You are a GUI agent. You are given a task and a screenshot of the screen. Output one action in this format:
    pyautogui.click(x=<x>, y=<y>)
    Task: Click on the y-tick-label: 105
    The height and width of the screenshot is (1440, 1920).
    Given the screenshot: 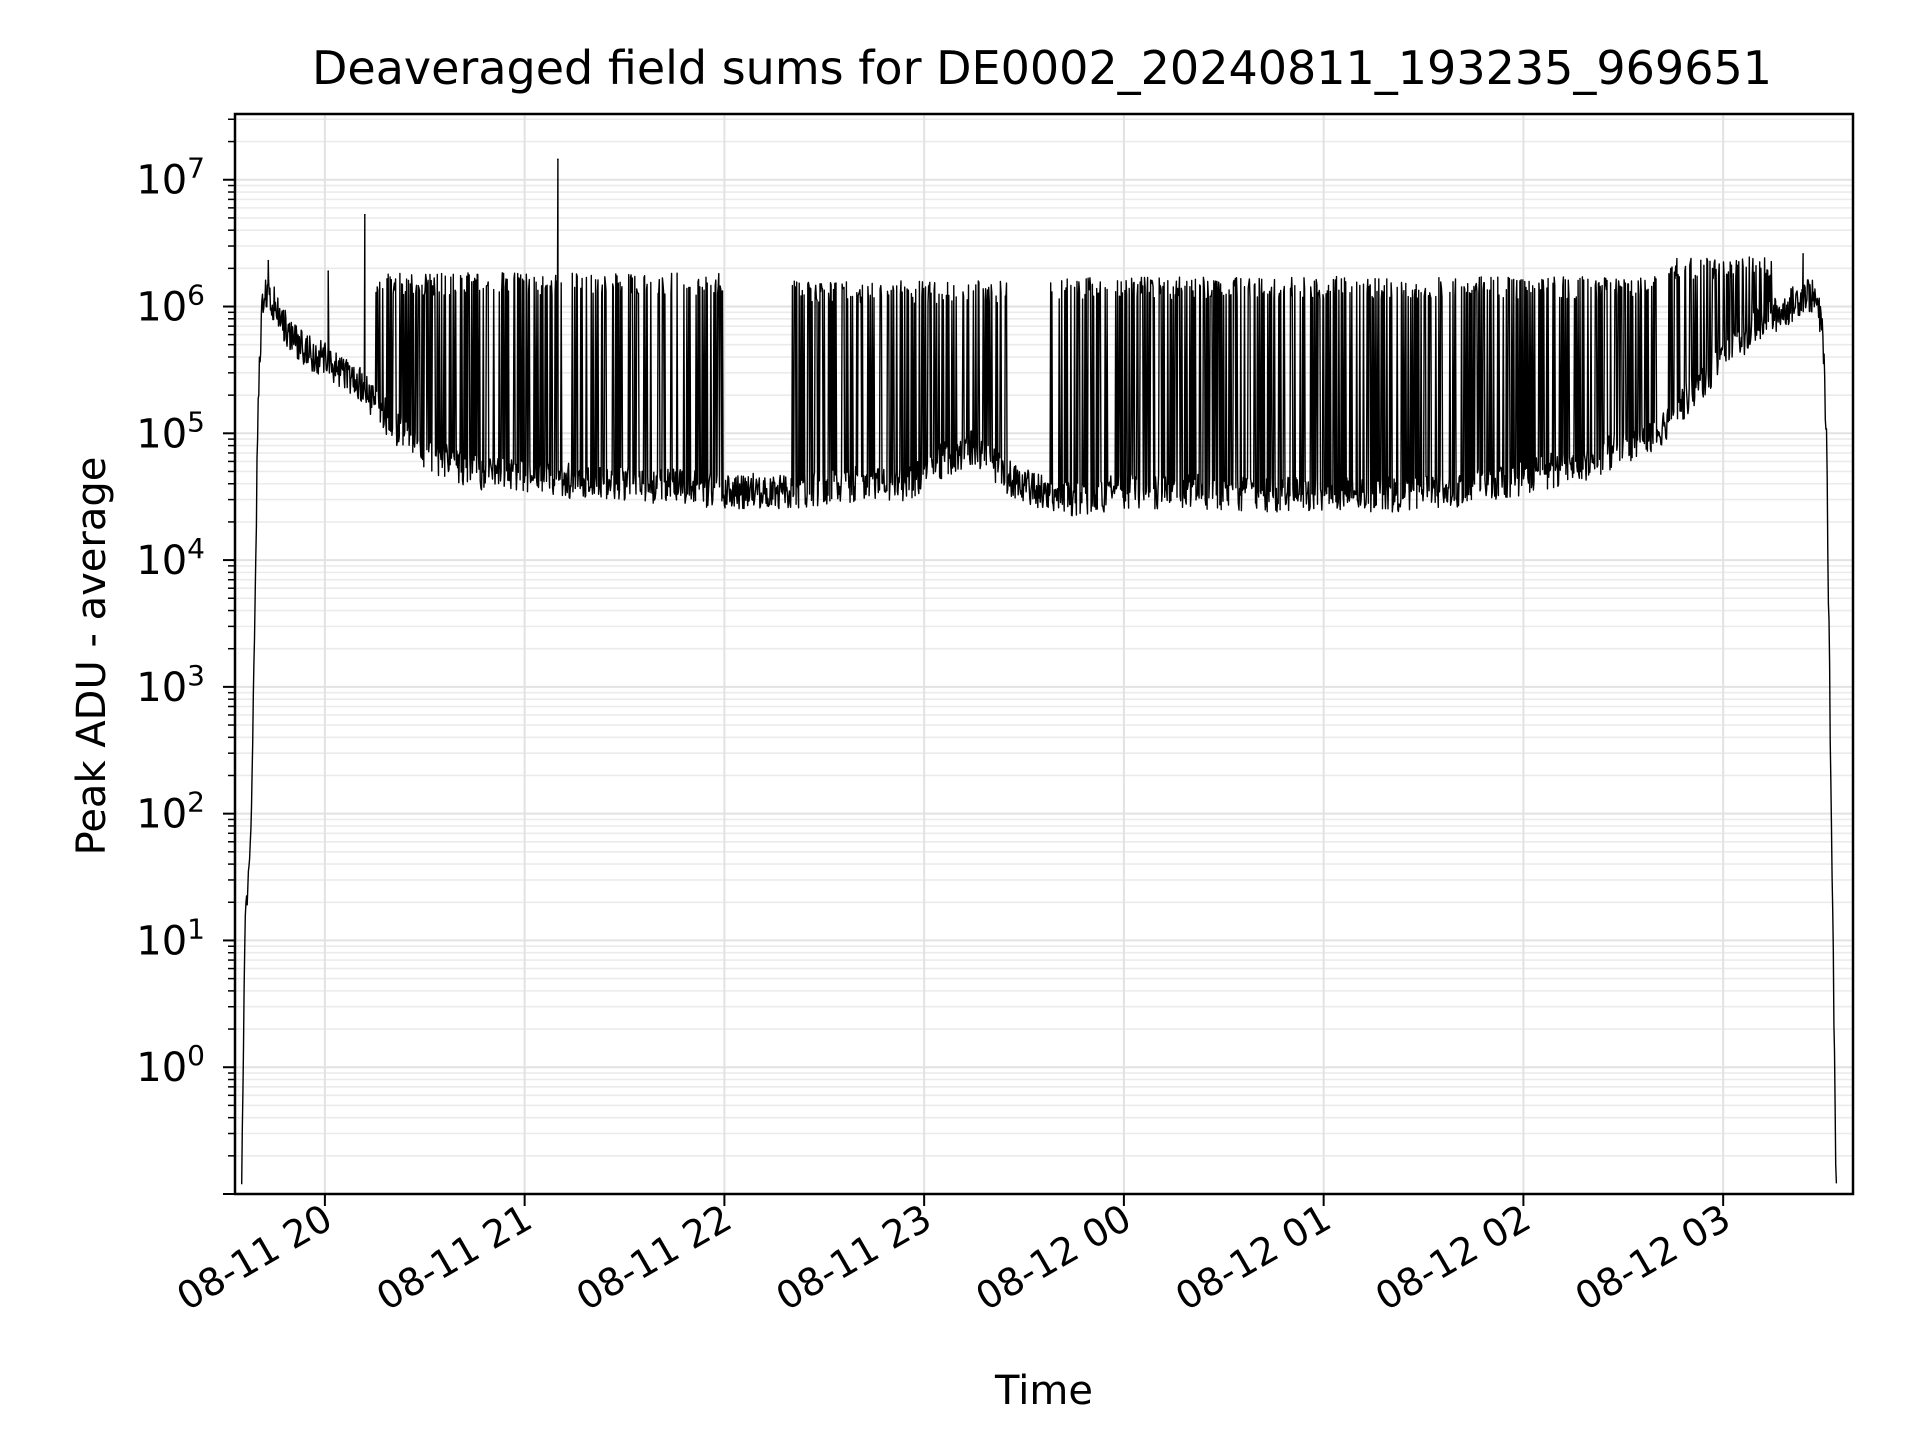 What is the action you would take?
    pyautogui.click(x=170, y=431)
    